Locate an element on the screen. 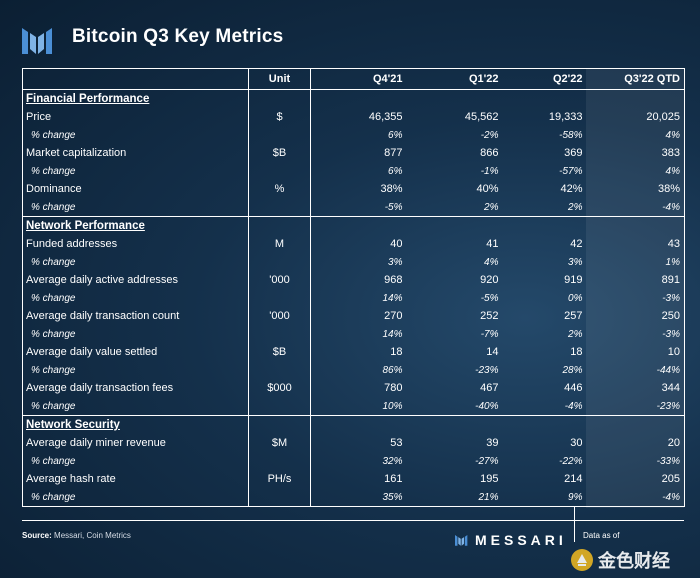  unit-cell: $B is located at coordinates (279, 153).